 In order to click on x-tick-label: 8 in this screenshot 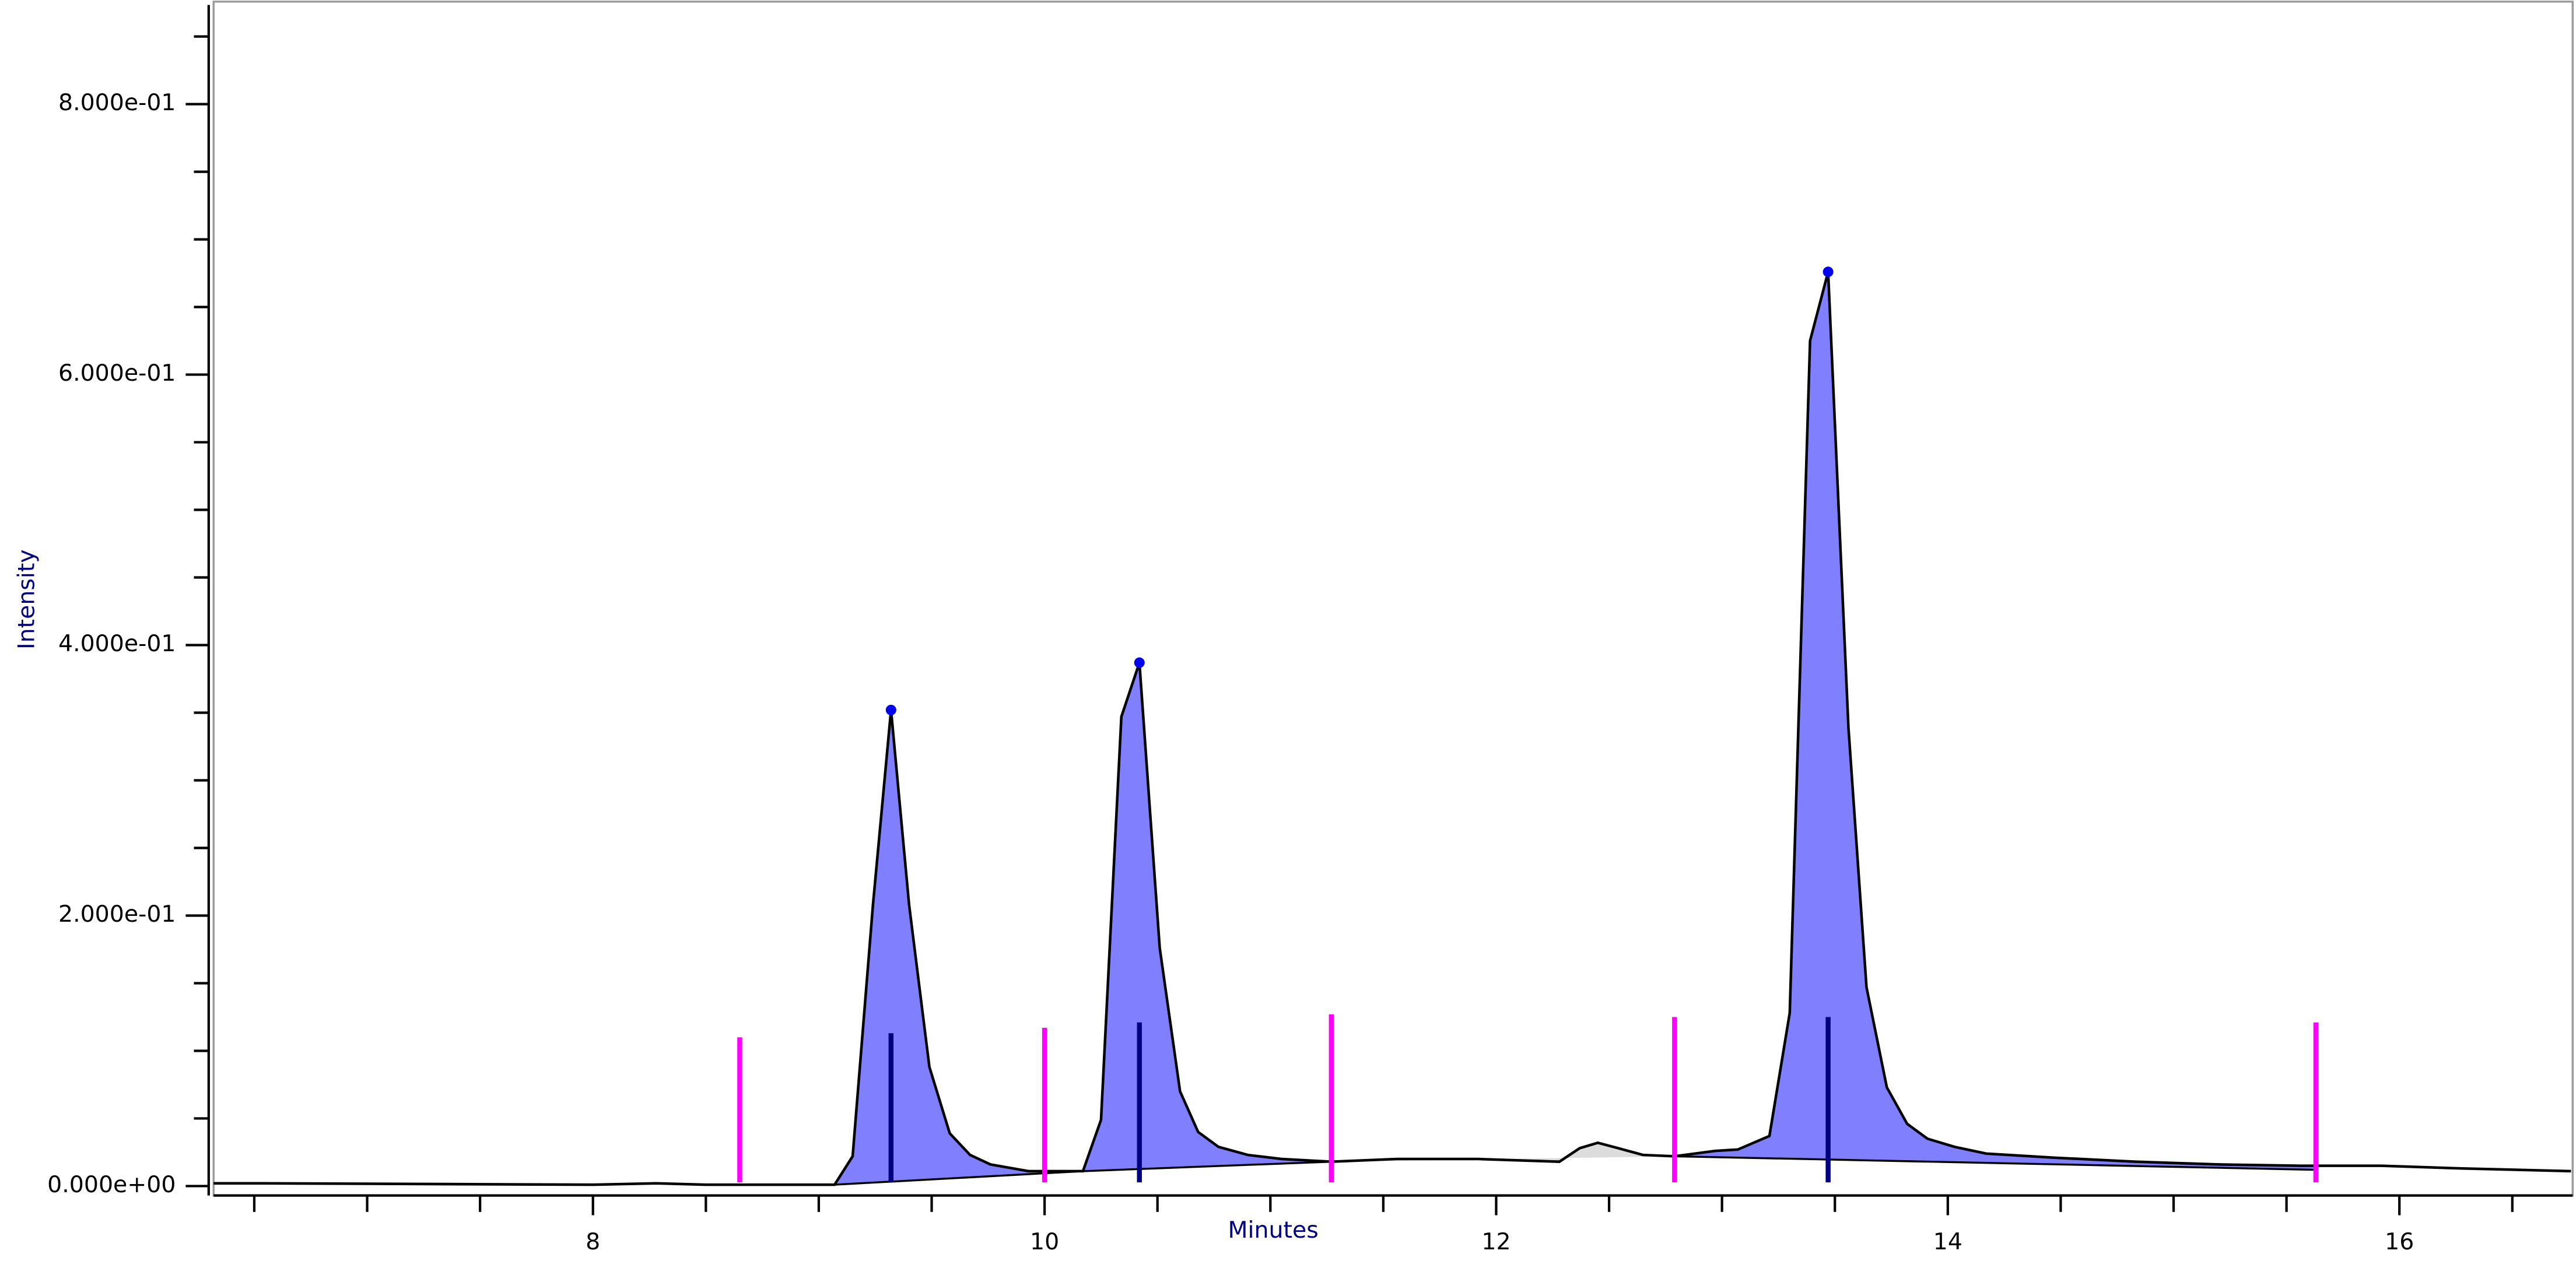, I will do `click(593, 1241)`.